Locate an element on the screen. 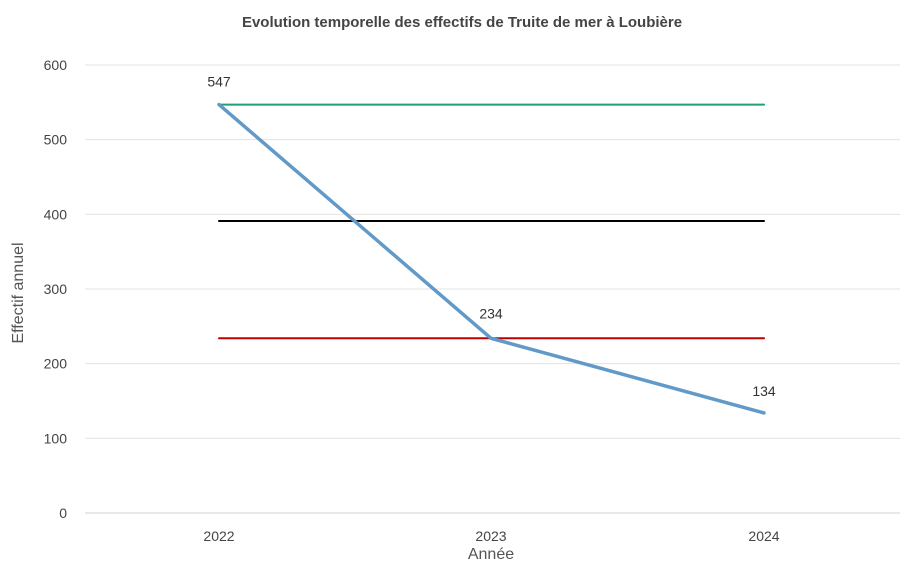 Image resolution: width=923 pixels, height=565 pixels. y-tick-label: 100 is located at coordinates (56, 438).